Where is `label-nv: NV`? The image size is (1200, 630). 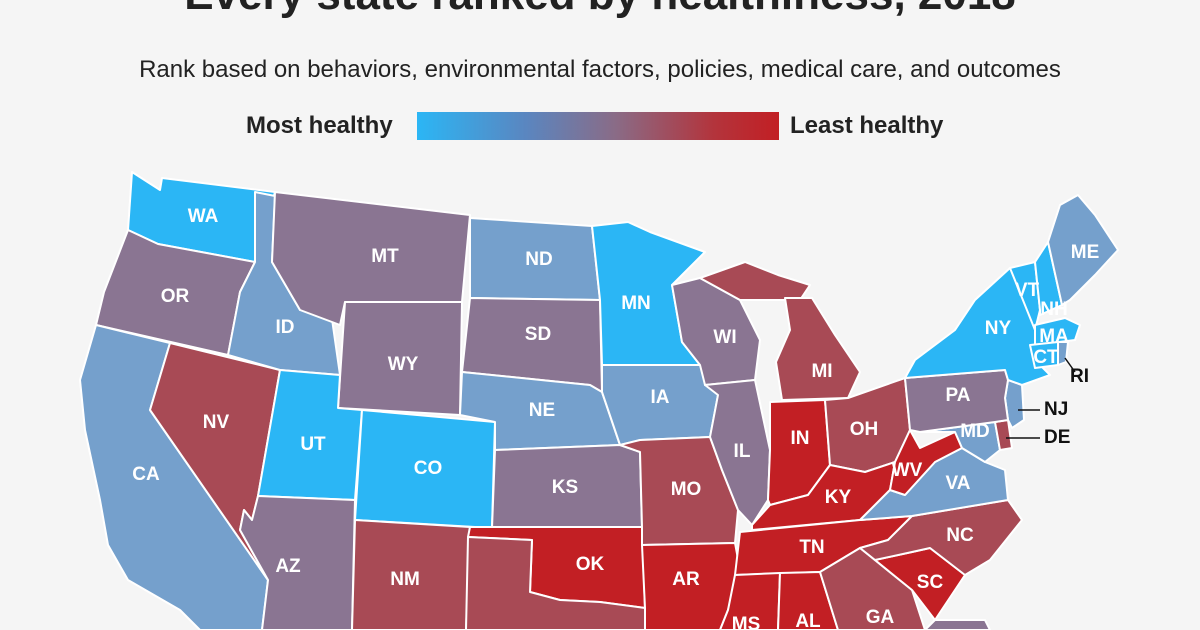 label-nv: NV is located at coordinates (216, 422).